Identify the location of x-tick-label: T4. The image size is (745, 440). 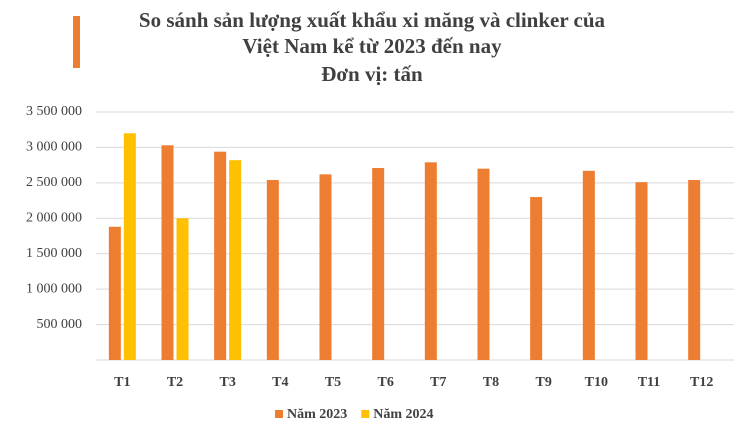
(280, 382).